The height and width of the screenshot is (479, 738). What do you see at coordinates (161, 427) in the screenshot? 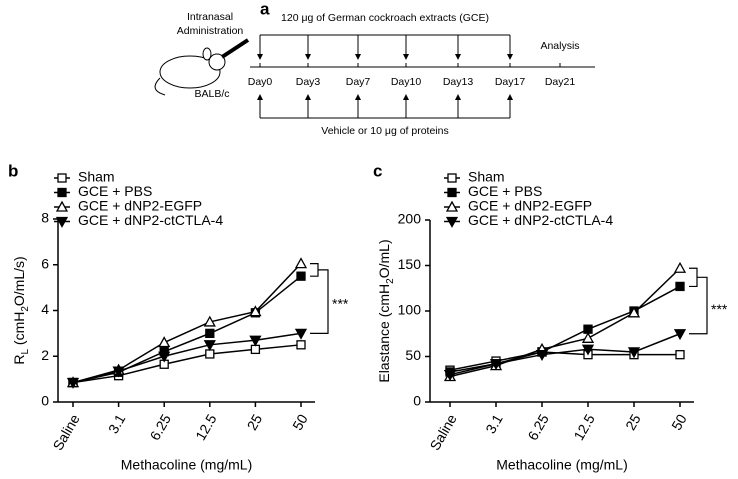
I see `x-tick-label: 6.25` at bounding box center [161, 427].